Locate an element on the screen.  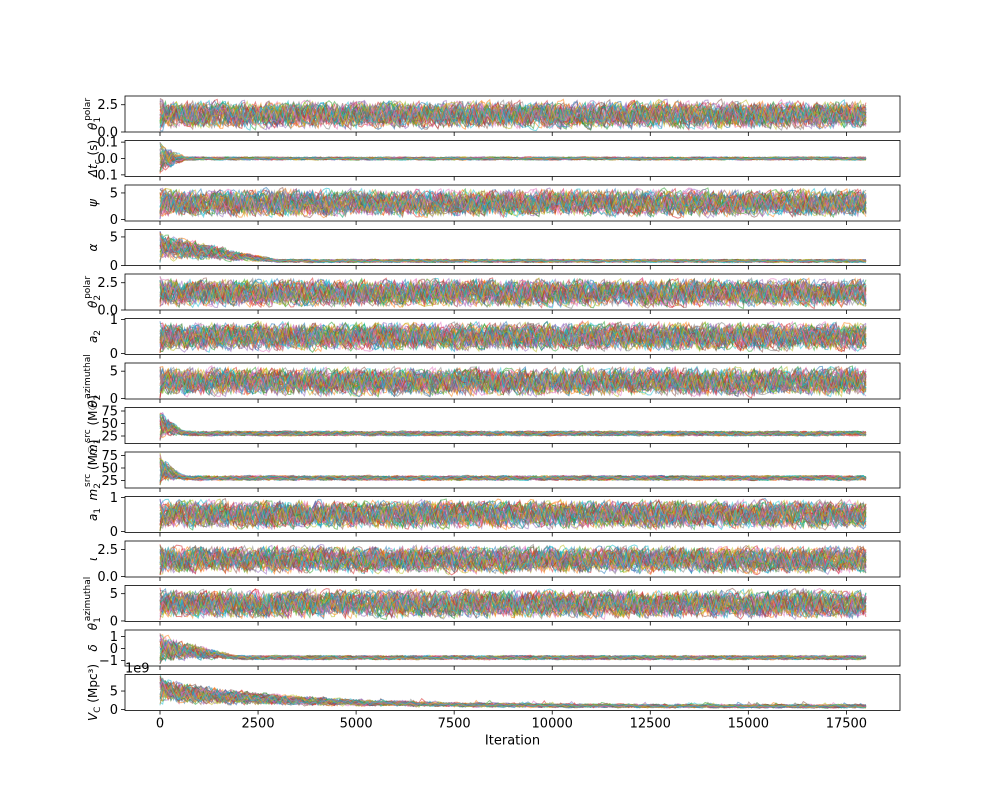
trace-panel: −101 δ is located at coordinates (493, 649).